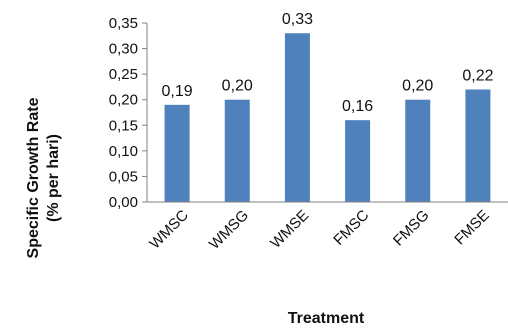 The width and height of the screenshot is (508, 332). I want to click on y-tick-label: 0,05, so click(123, 176).